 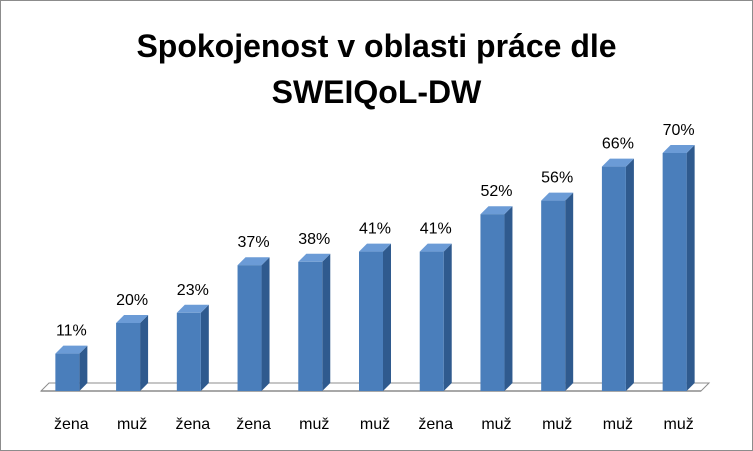 I want to click on chart-title-line-2: SWEIQoL-DW, so click(x=376, y=92).